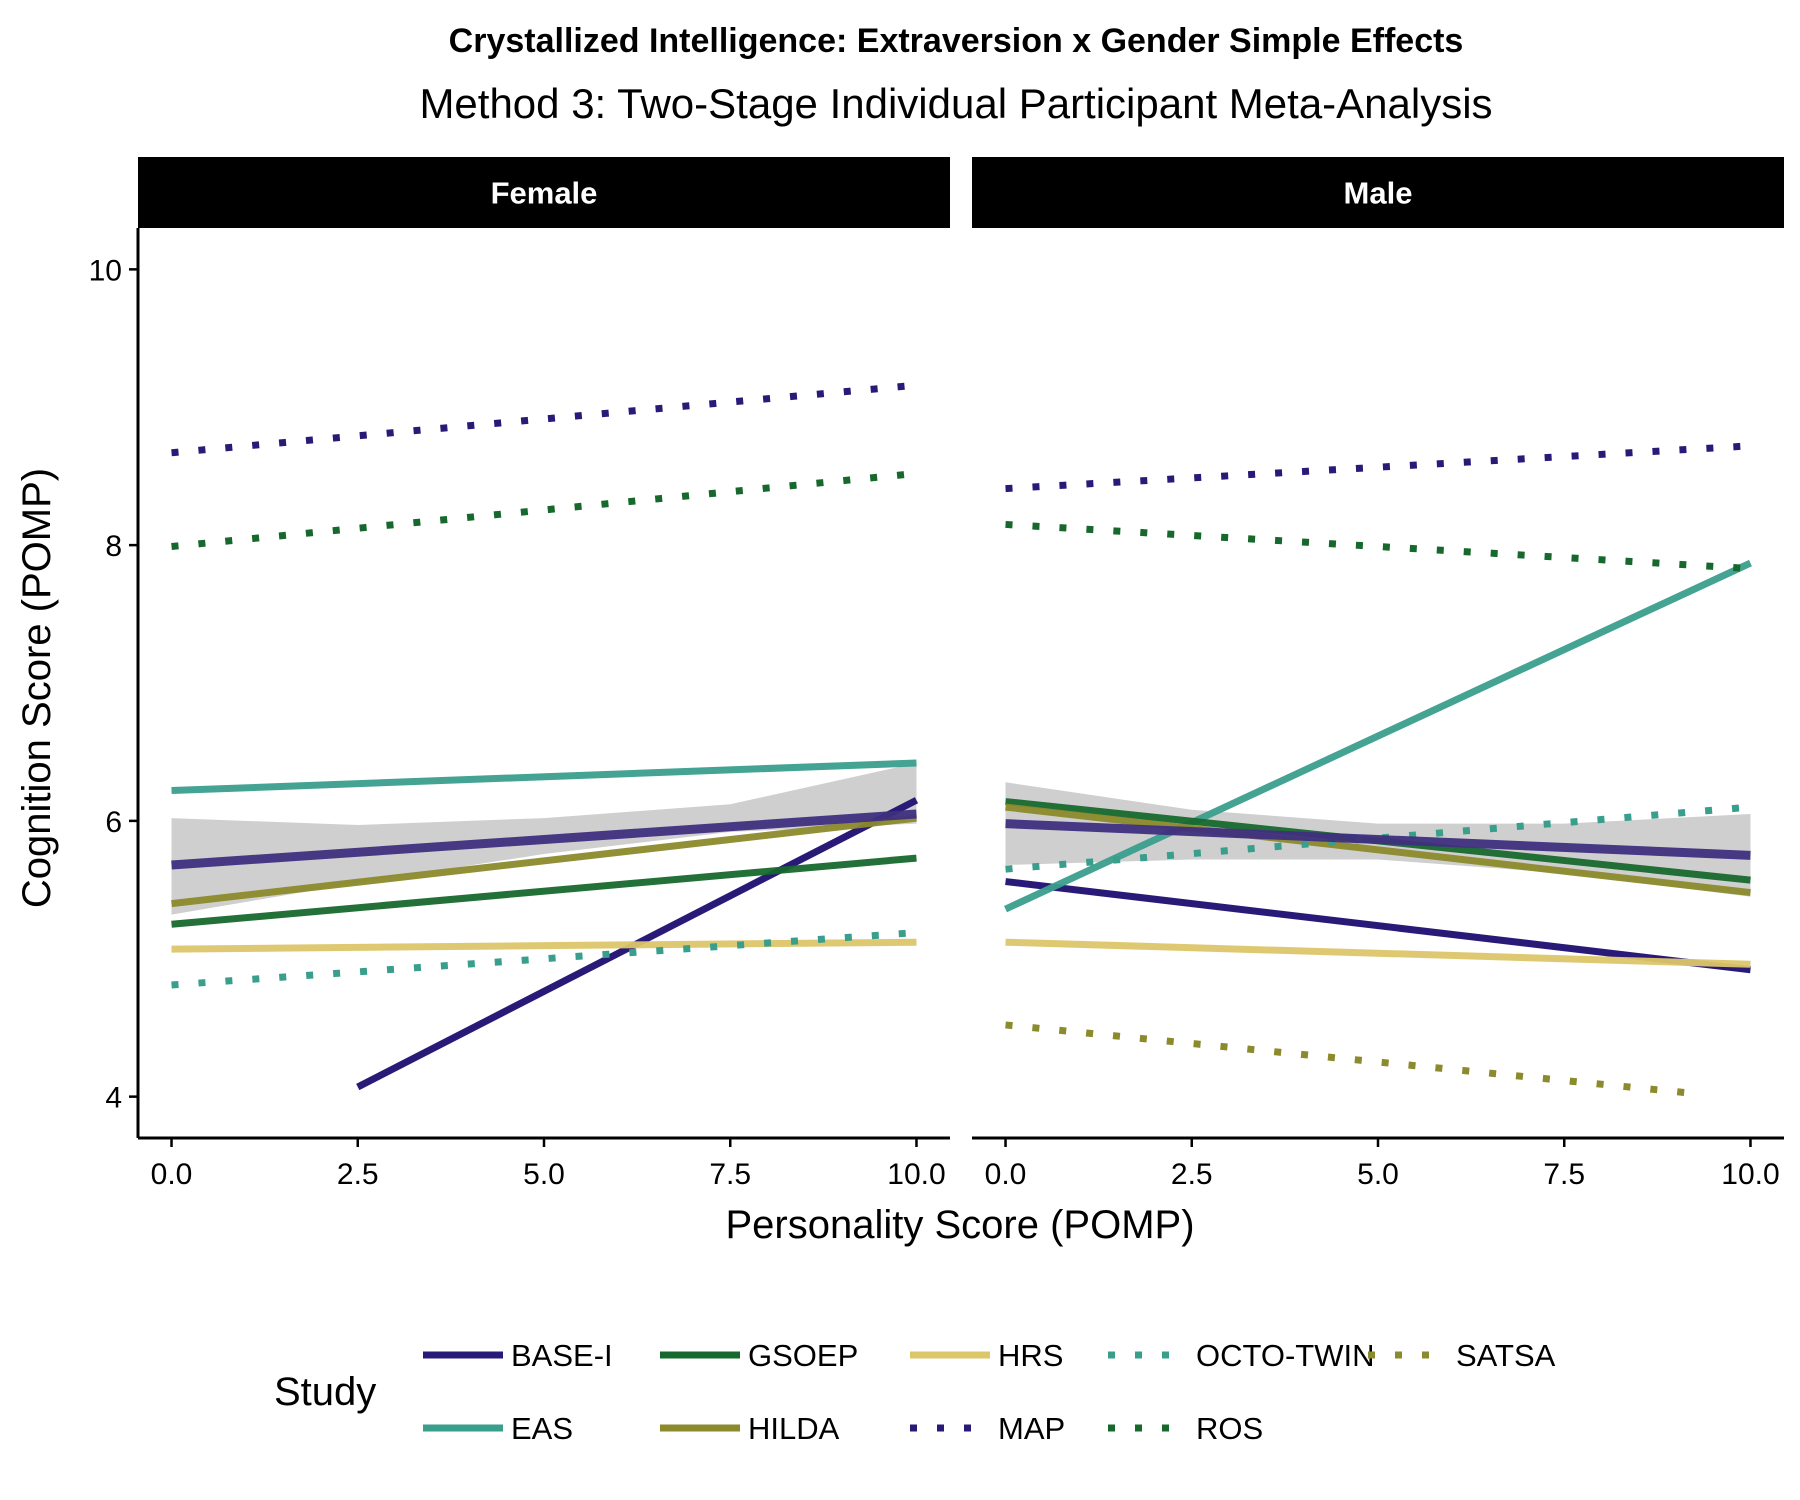  I want to click on series-line-hilda-male, so click(1378, 850).